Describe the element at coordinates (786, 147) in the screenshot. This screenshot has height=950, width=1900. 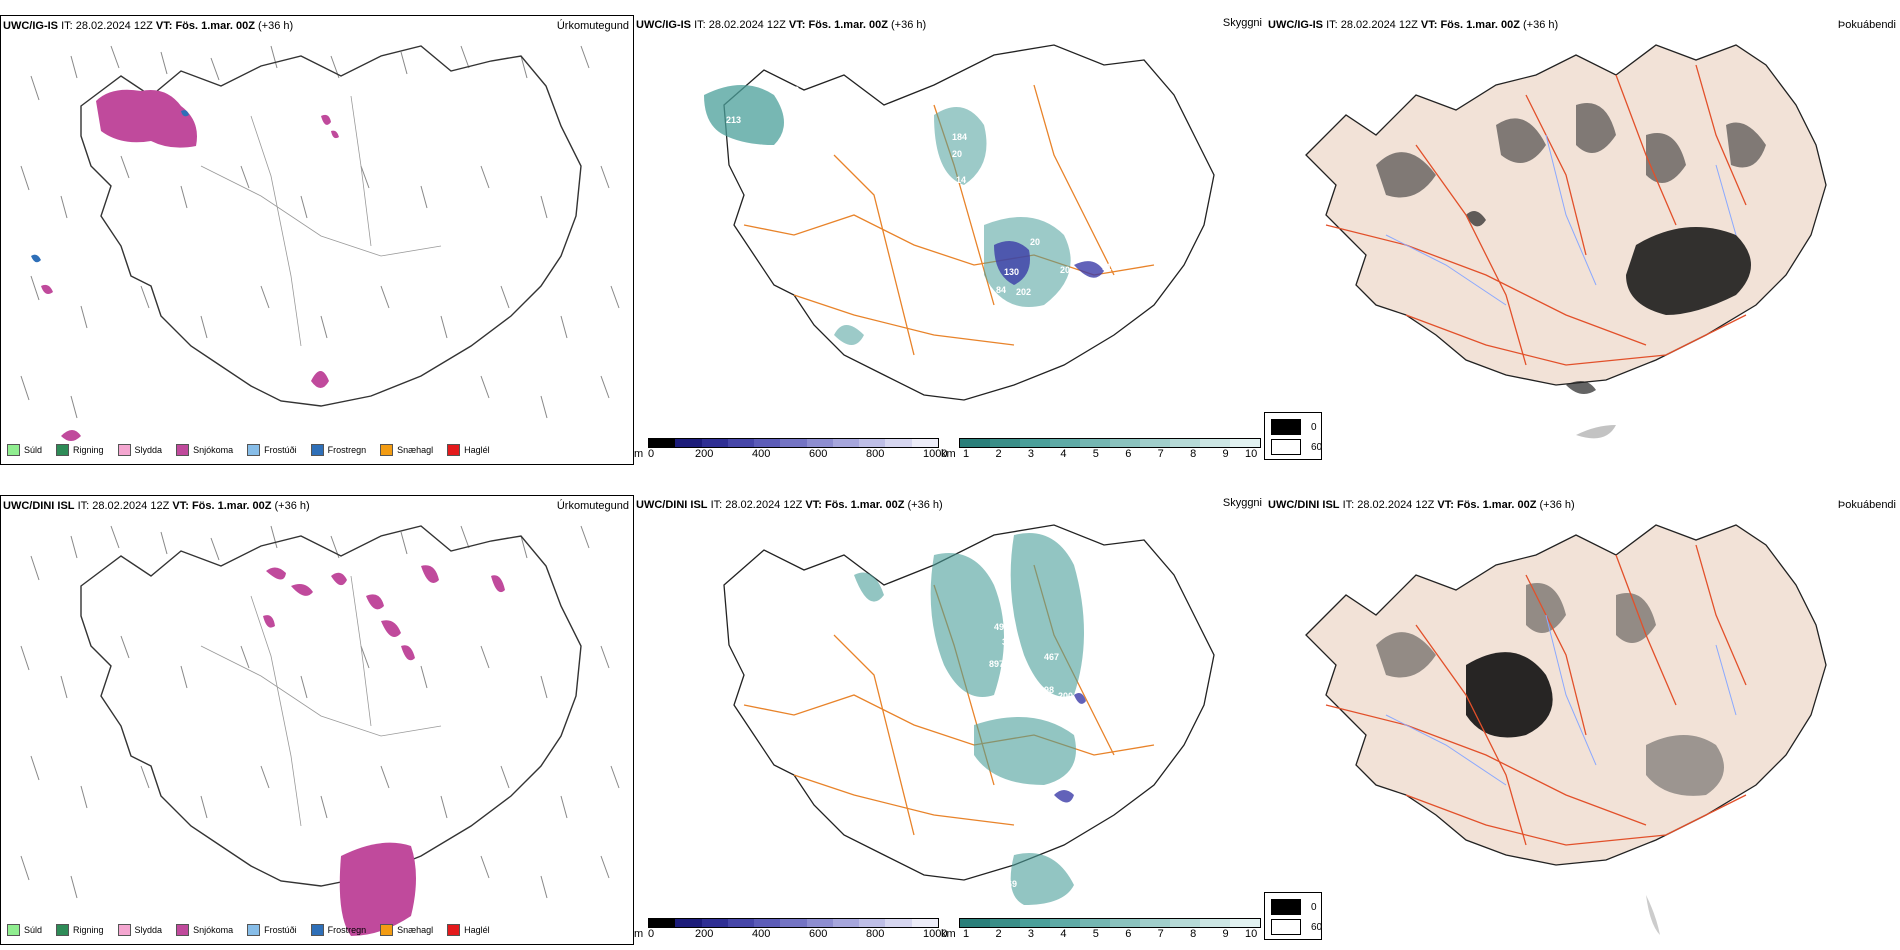
I see `vis-label: 107` at that location.